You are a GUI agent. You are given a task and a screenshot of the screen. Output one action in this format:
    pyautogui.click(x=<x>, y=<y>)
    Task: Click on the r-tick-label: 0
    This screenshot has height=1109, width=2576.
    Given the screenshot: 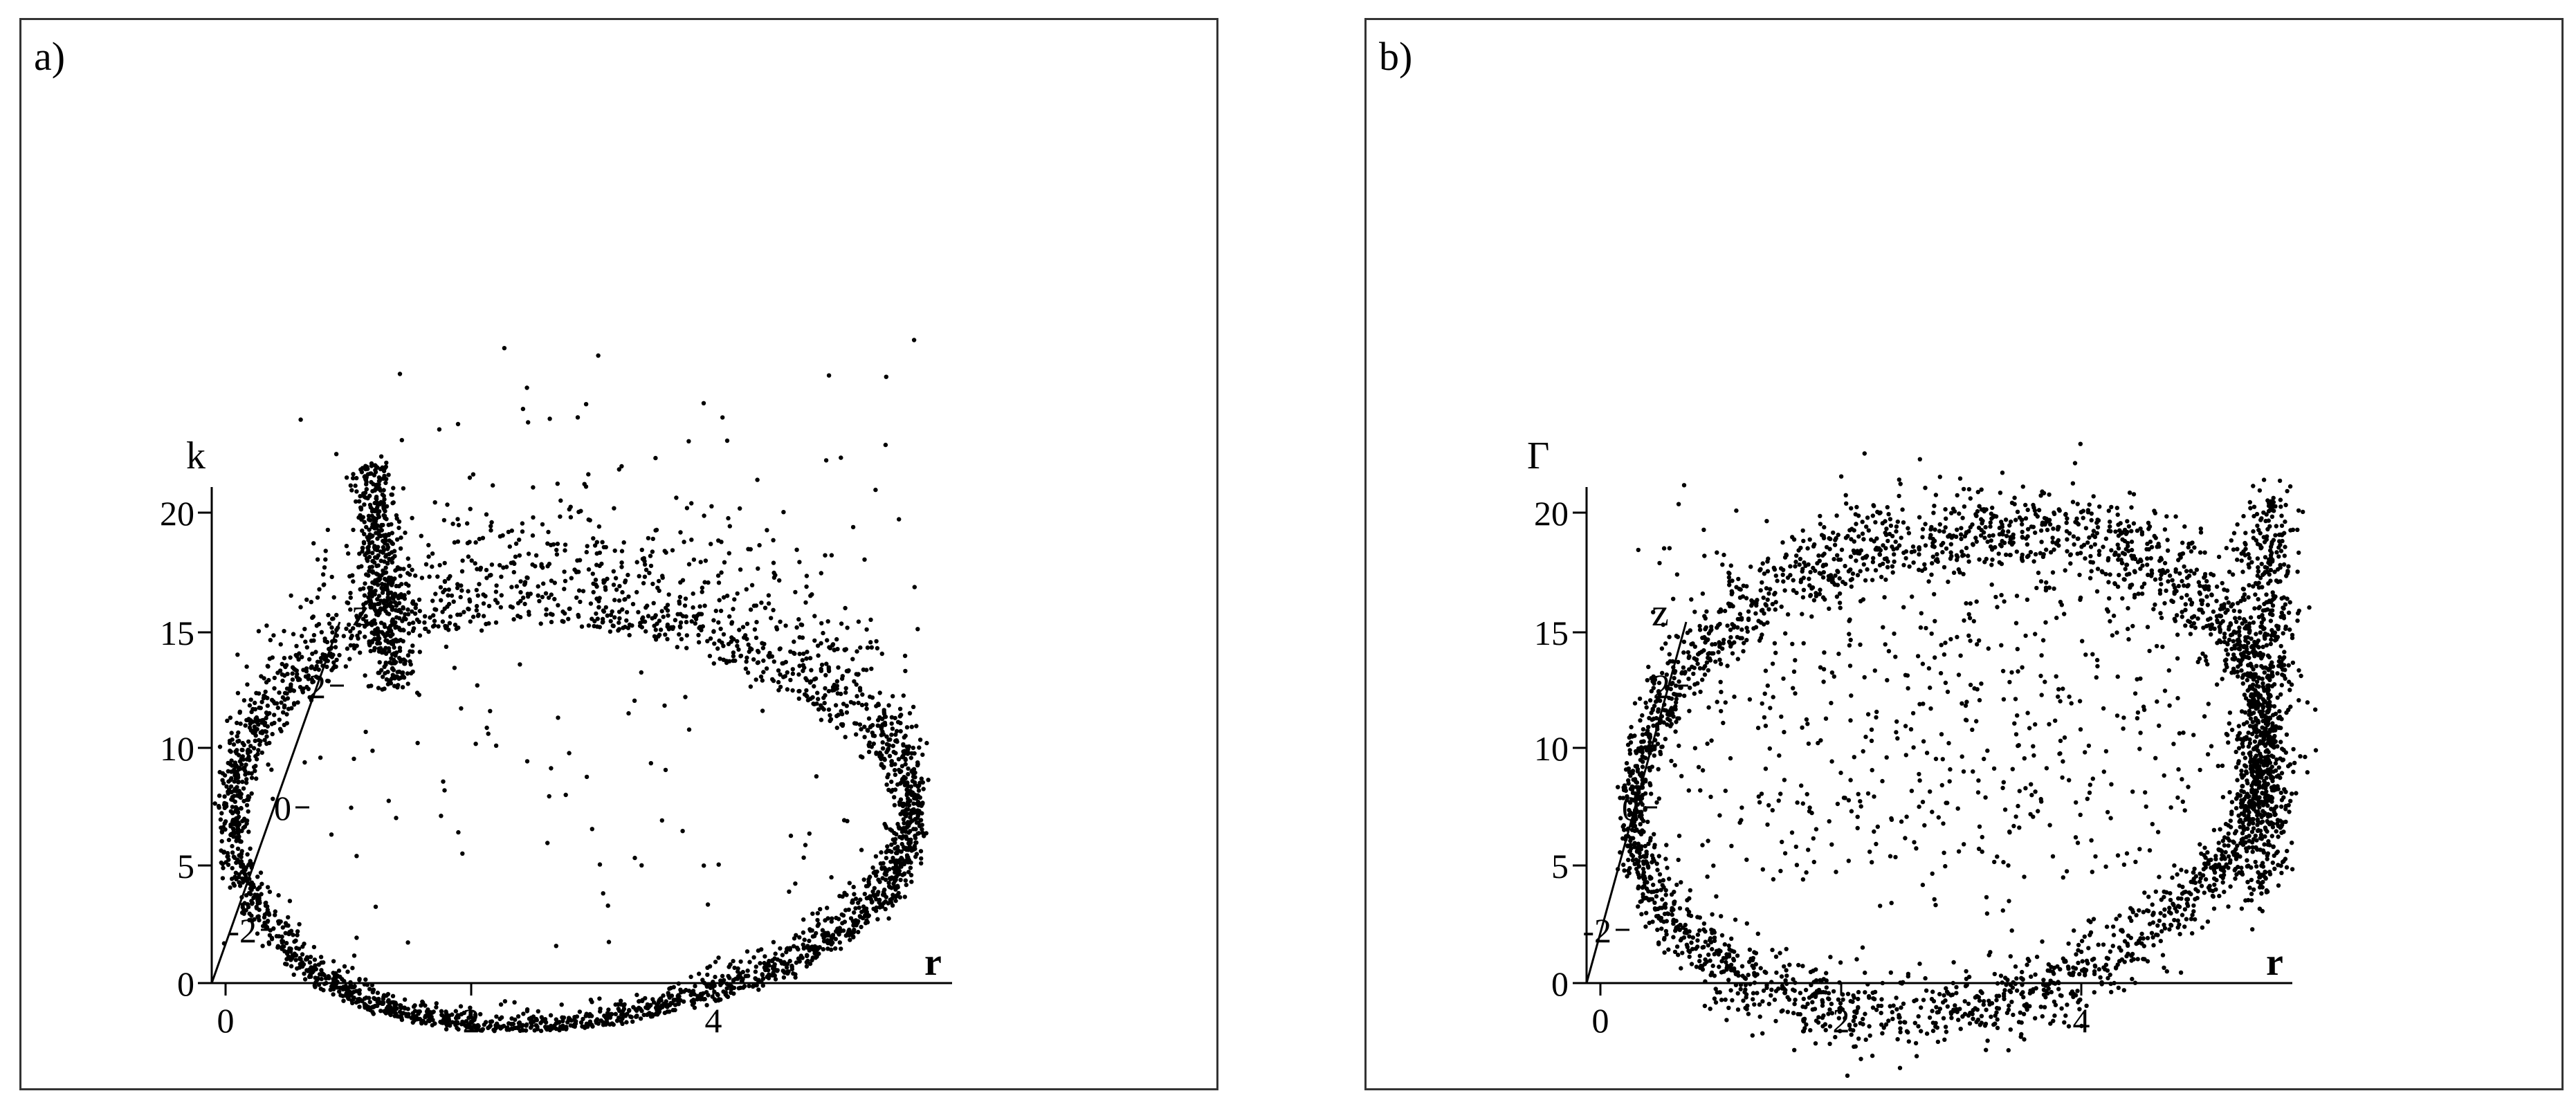 What is the action you would take?
    pyautogui.click(x=226, y=1020)
    